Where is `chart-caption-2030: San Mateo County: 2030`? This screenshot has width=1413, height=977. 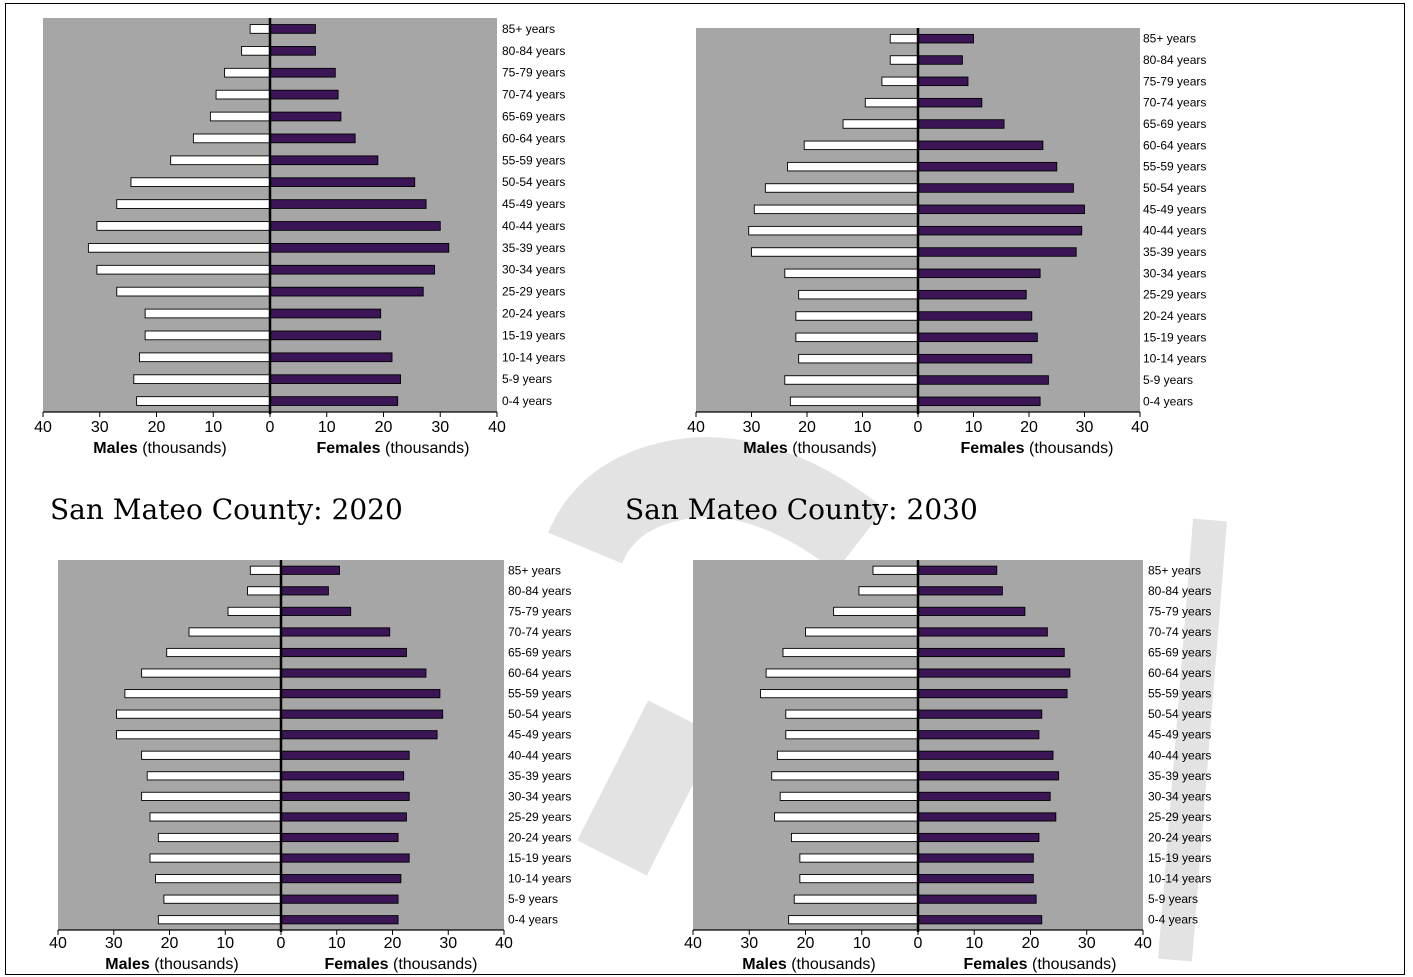
chart-caption-2030: San Mateo County: 2030 is located at coordinates (801, 509).